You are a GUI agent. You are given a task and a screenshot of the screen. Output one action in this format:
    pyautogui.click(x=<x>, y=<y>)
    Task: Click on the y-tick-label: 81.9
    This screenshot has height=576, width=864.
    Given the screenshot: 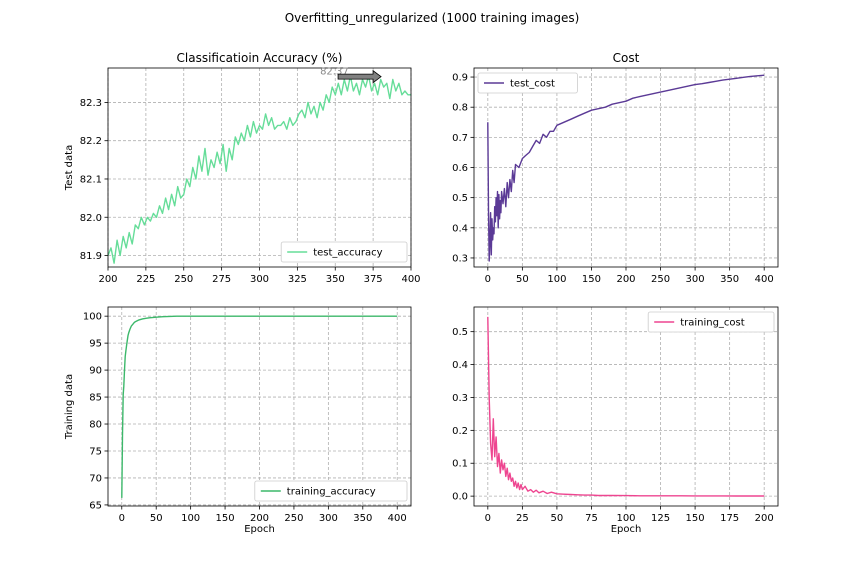 What is the action you would take?
    pyautogui.click(x=91, y=256)
    